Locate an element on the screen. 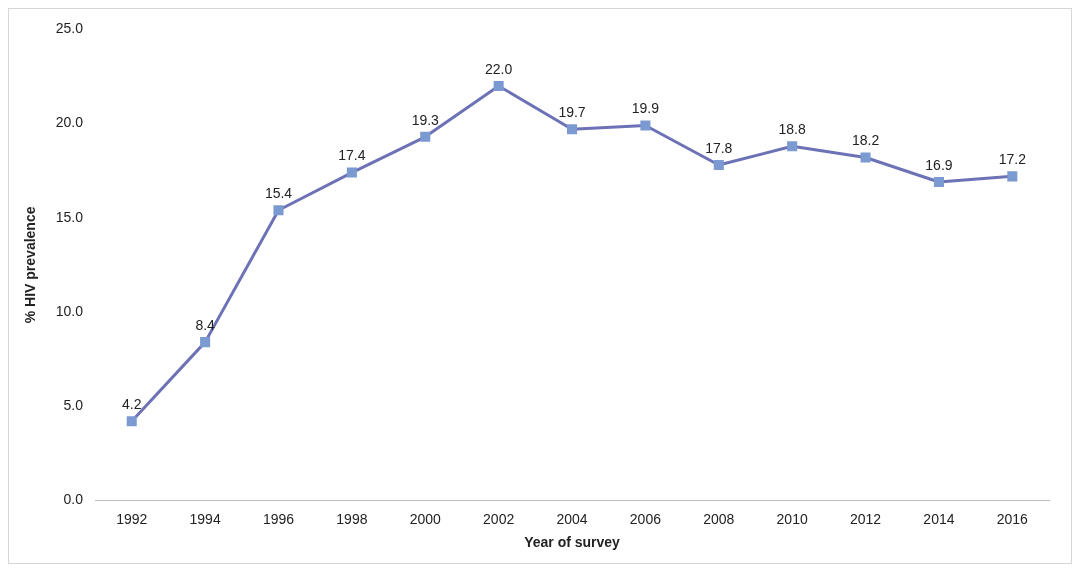 Image resolution: width=1080 pixels, height=572 pixels. x-tick-label: 2004 is located at coordinates (572, 518).